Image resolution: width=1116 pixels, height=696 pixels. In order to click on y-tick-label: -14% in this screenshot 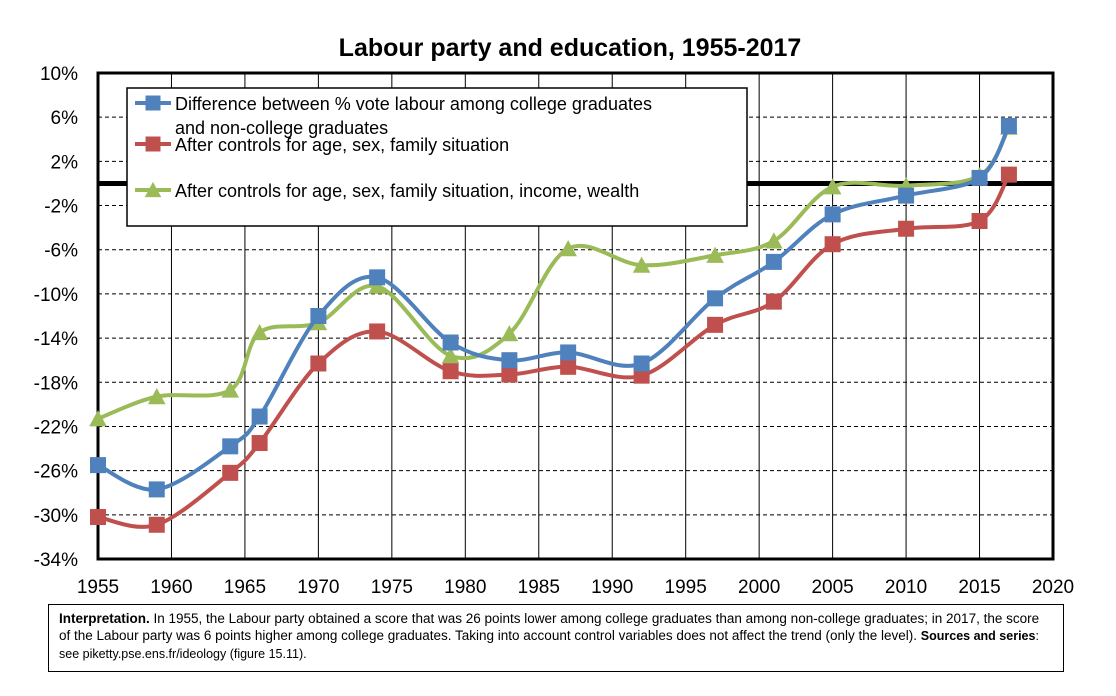, I will do `click(56, 339)`.